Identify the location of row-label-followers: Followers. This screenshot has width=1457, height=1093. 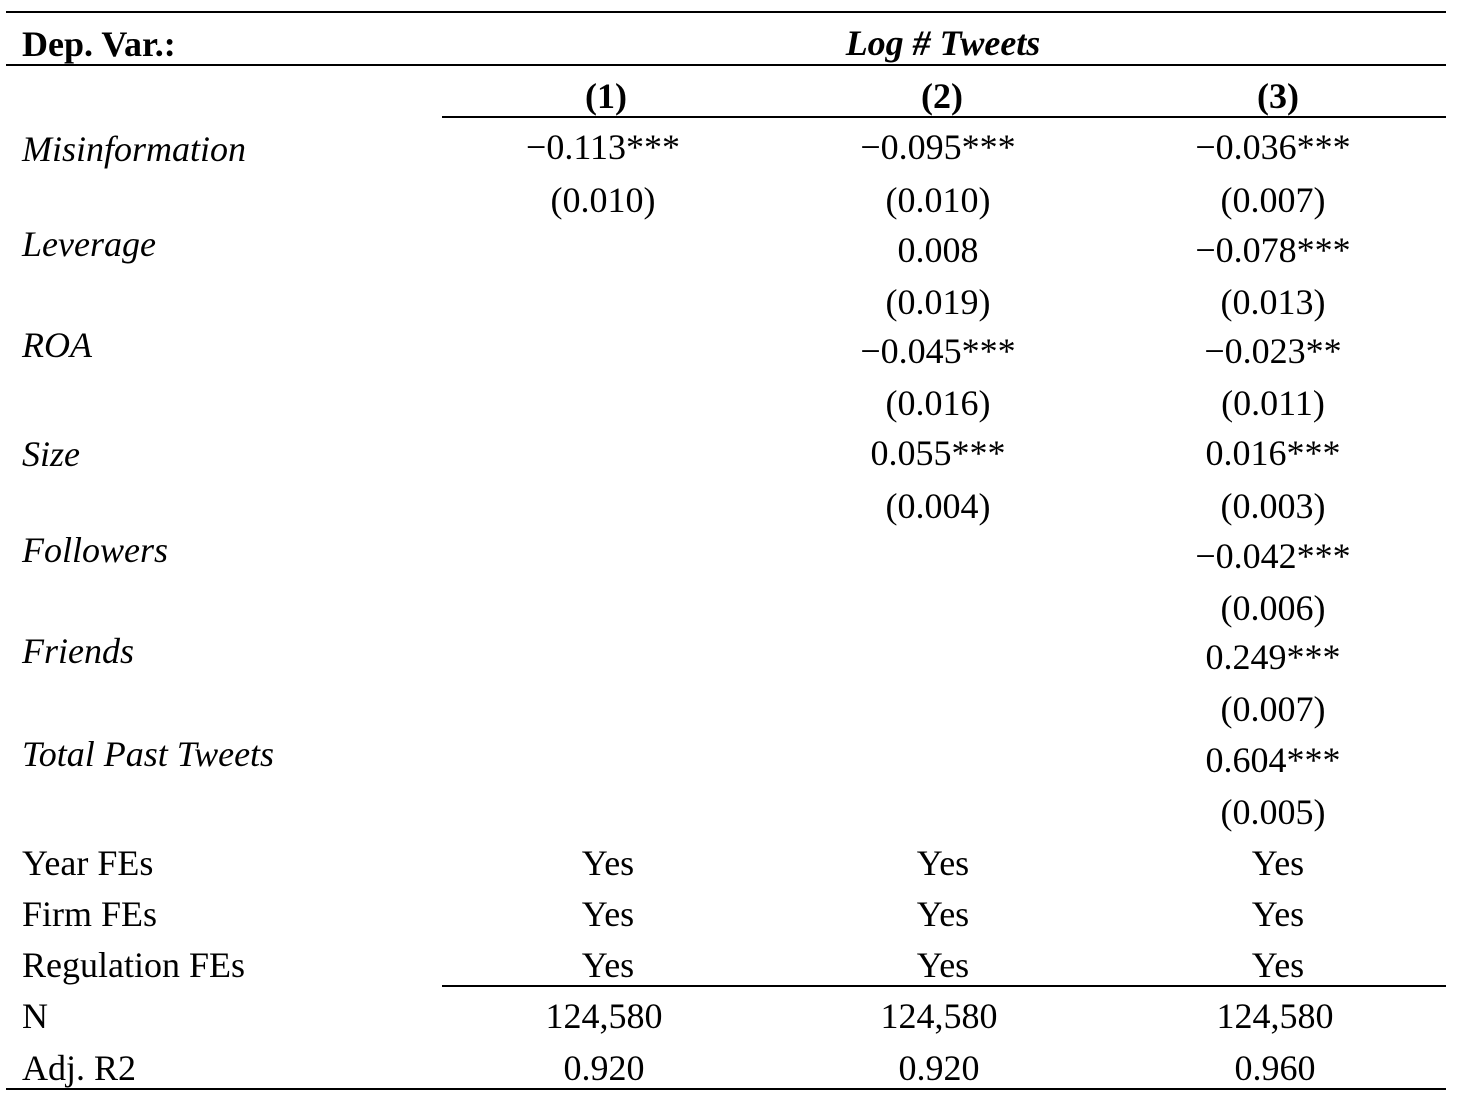
(95, 550).